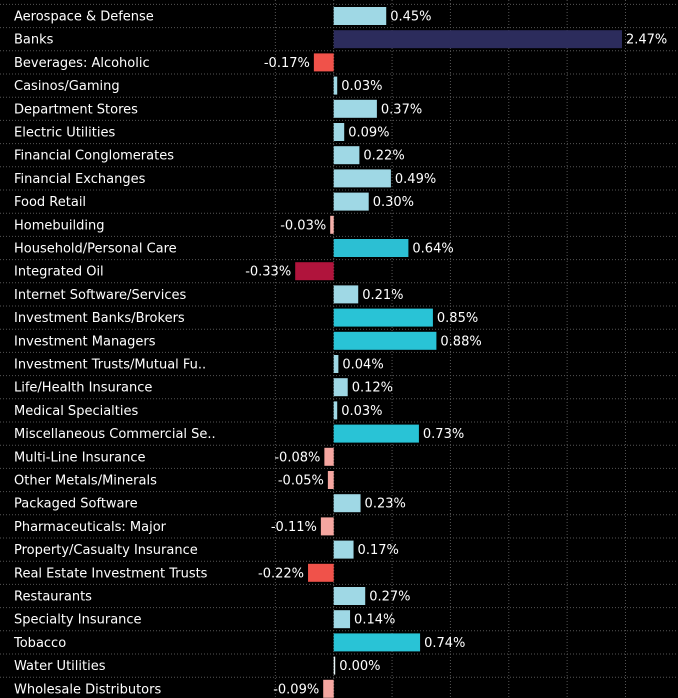  What do you see at coordinates (432, 249) in the screenshot?
I see `value-label: 0.64%` at bounding box center [432, 249].